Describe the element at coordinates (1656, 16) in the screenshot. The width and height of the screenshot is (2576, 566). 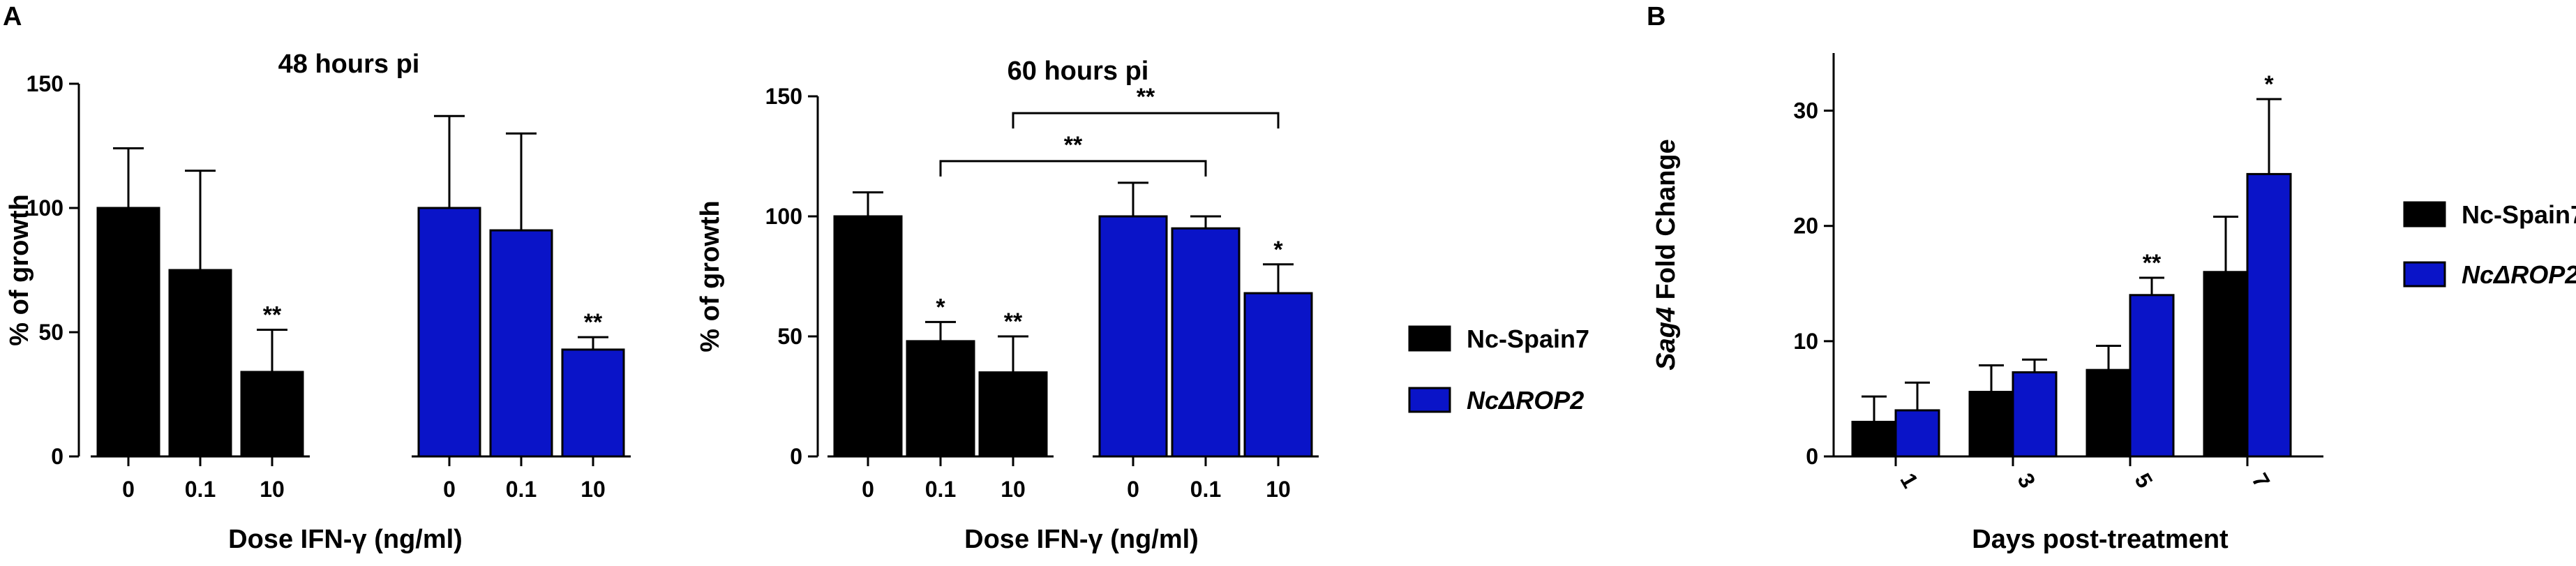
I see `panel-label-b: B` at that location.